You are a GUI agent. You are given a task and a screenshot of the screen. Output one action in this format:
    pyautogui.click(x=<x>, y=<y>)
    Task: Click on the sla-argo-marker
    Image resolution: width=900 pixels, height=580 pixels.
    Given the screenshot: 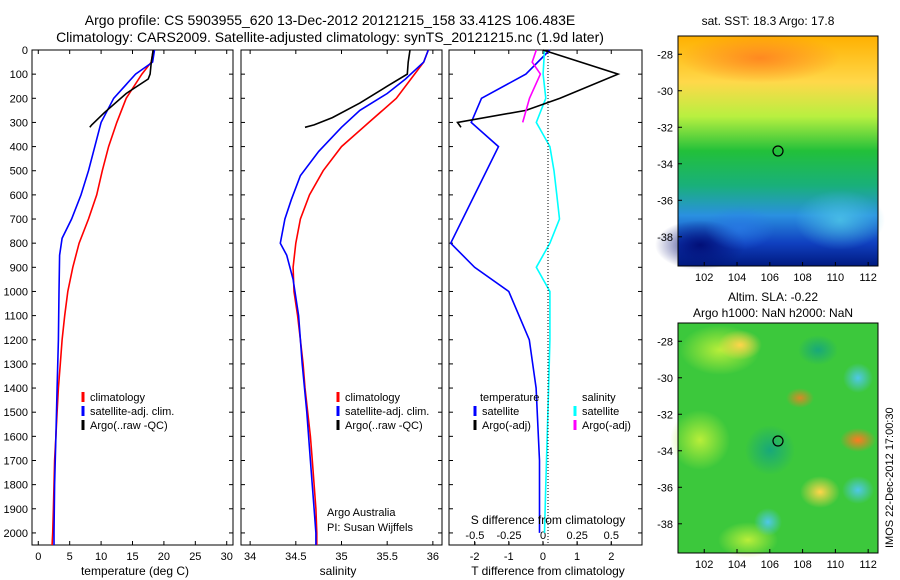 What is the action you would take?
    pyautogui.click(x=778, y=441)
    